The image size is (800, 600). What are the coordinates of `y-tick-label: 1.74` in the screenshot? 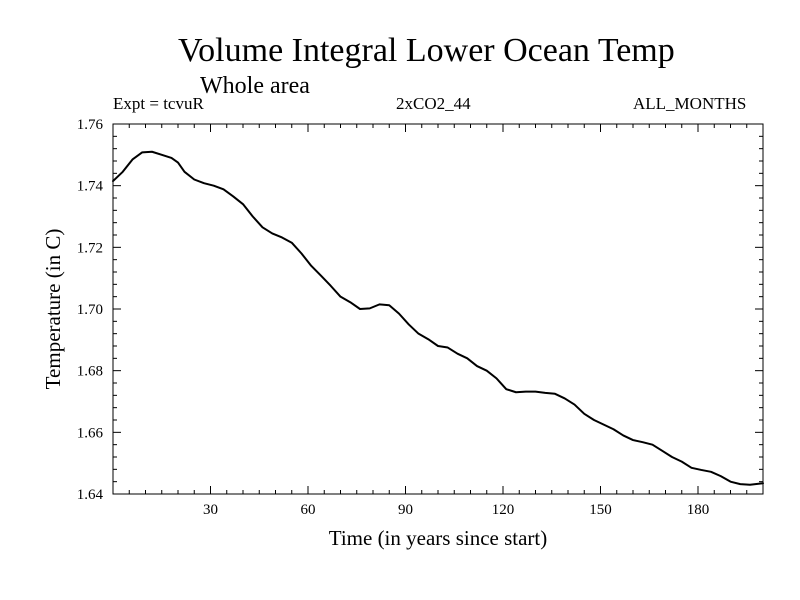 It's located at (90, 187).